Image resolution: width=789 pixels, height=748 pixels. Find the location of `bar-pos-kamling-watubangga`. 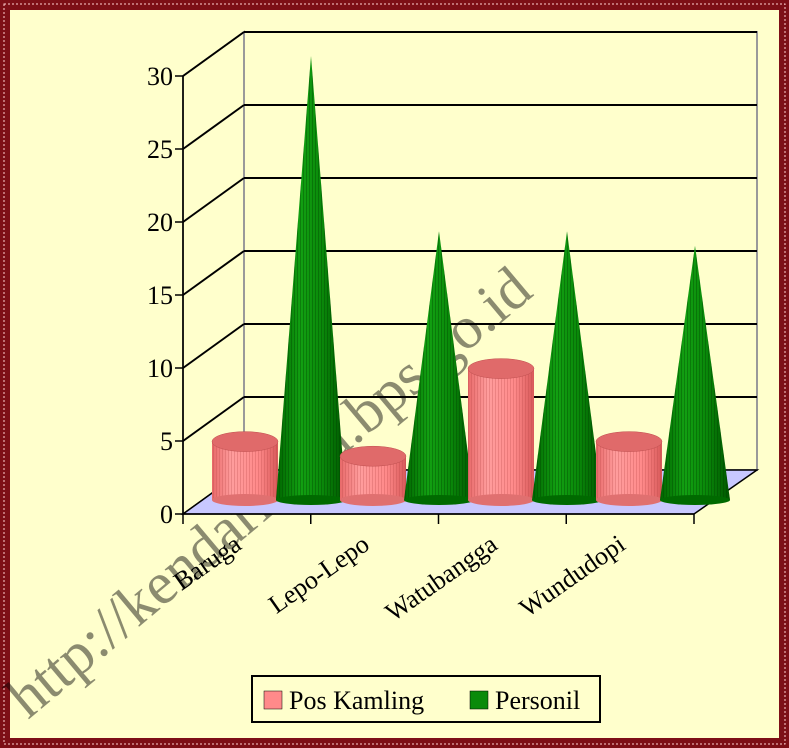

bar-pos-kamling-watubangga is located at coordinates (501, 432).